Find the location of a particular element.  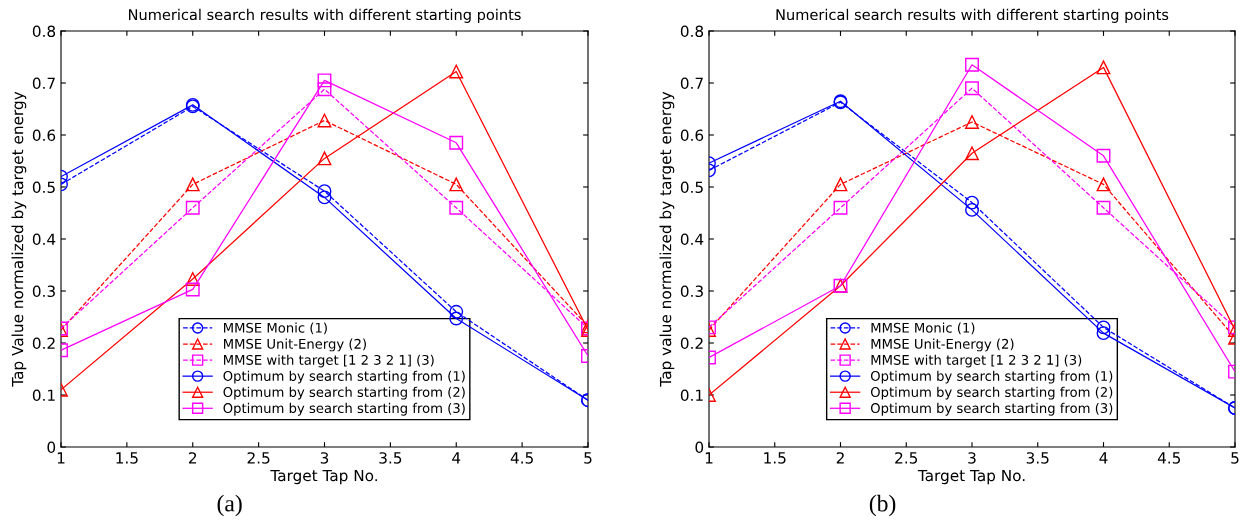

y-axis-title: Tap value normalized by target energy is located at coordinates (667, 239).